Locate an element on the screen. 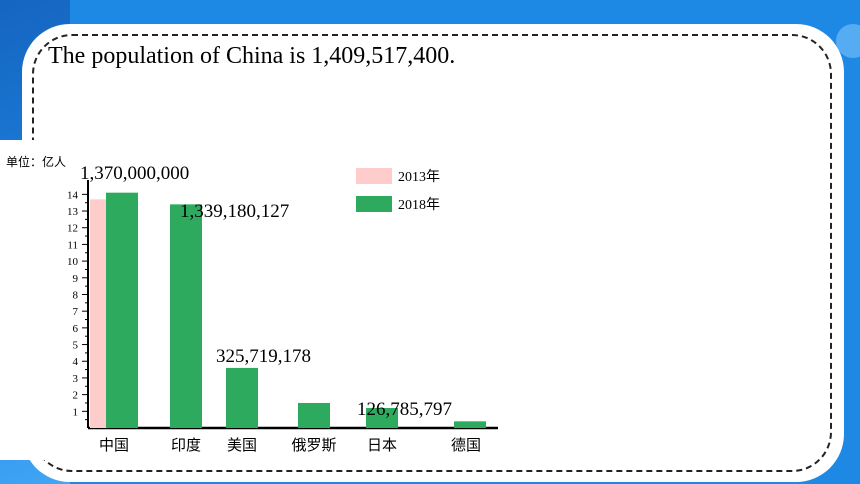  x-label-4: 俄罗斯 is located at coordinates (313, 445).